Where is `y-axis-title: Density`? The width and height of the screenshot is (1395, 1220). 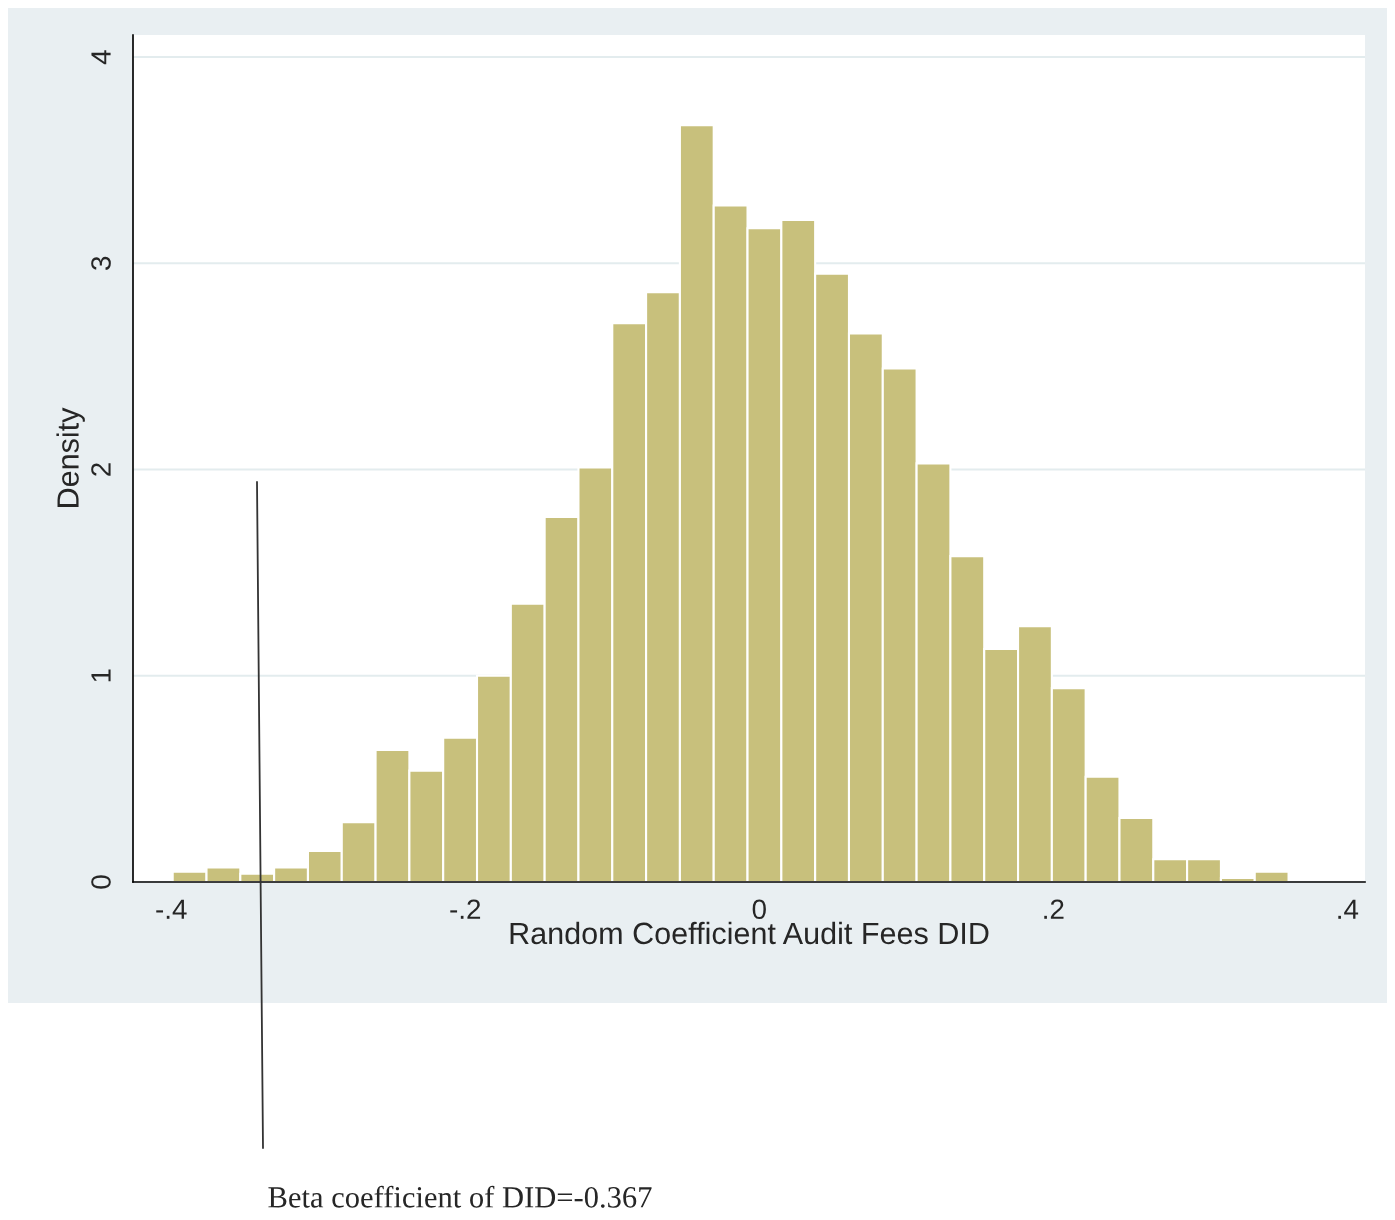 y-axis-title: Density is located at coordinates (70, 457).